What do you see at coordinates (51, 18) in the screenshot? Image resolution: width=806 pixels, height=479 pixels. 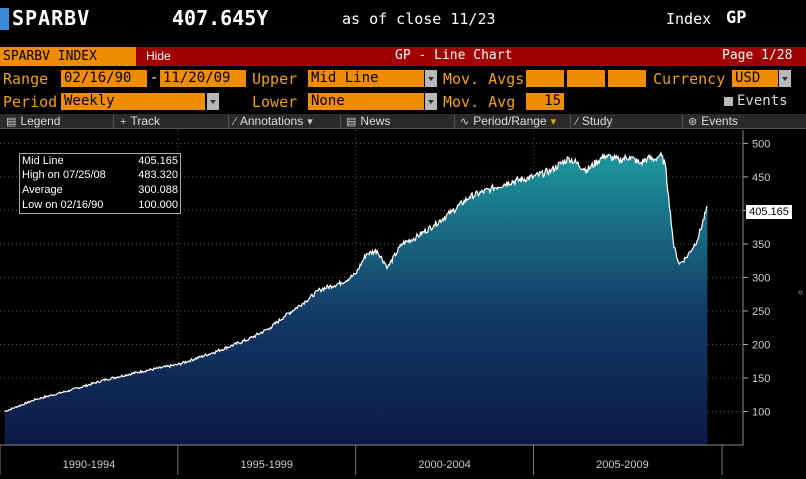 I see `ticker-symbol: SPARBV` at bounding box center [51, 18].